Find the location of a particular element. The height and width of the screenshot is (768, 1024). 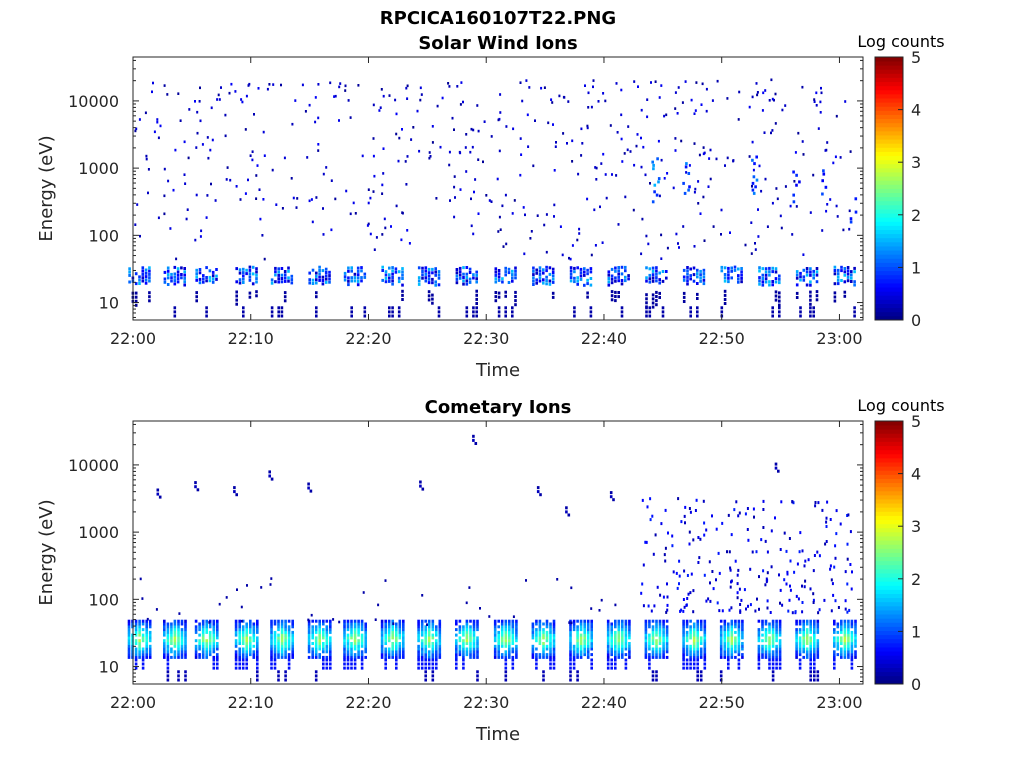

colorbar-segment is located at coordinates (889, 435).